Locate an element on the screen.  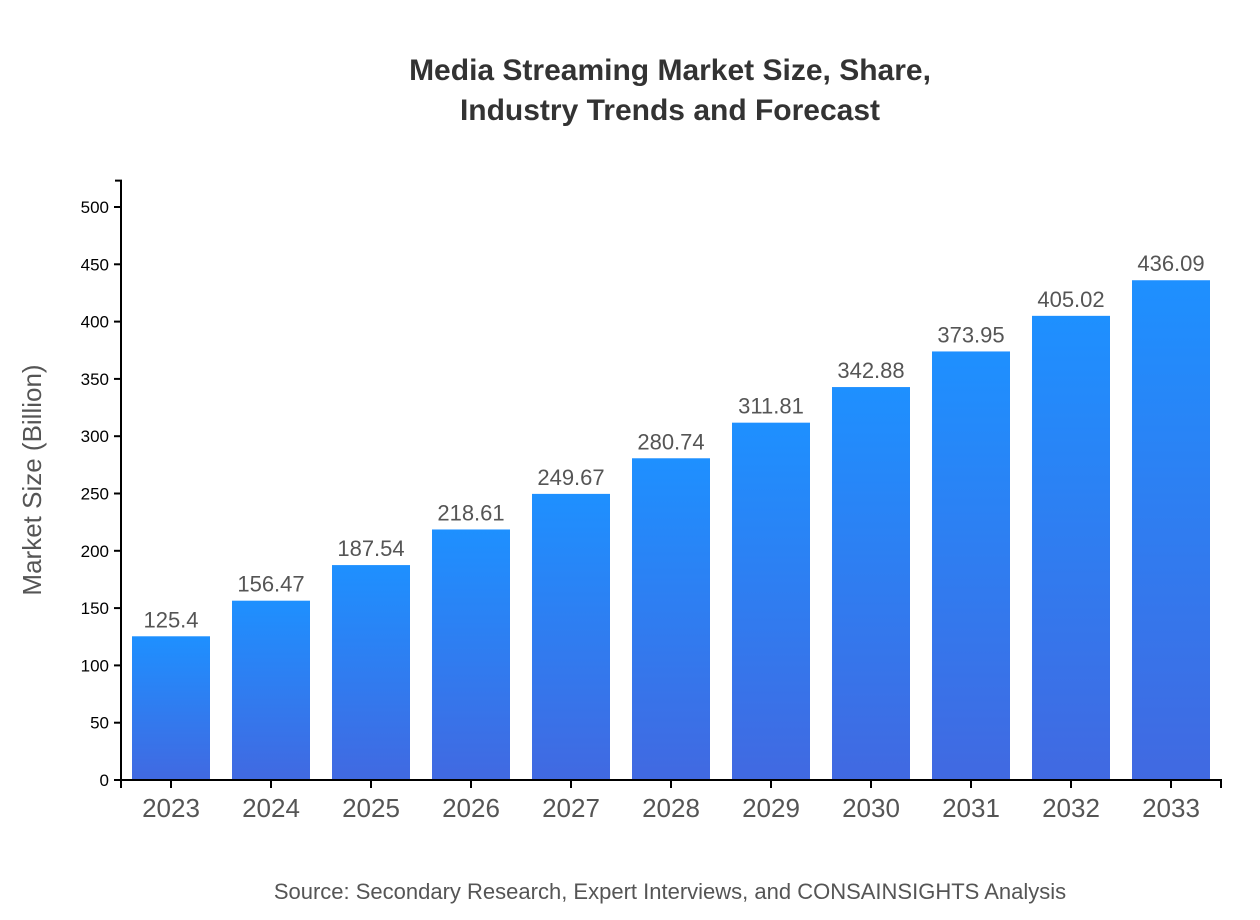
x-tick-label-2032: 2032 is located at coordinates (1071, 808).